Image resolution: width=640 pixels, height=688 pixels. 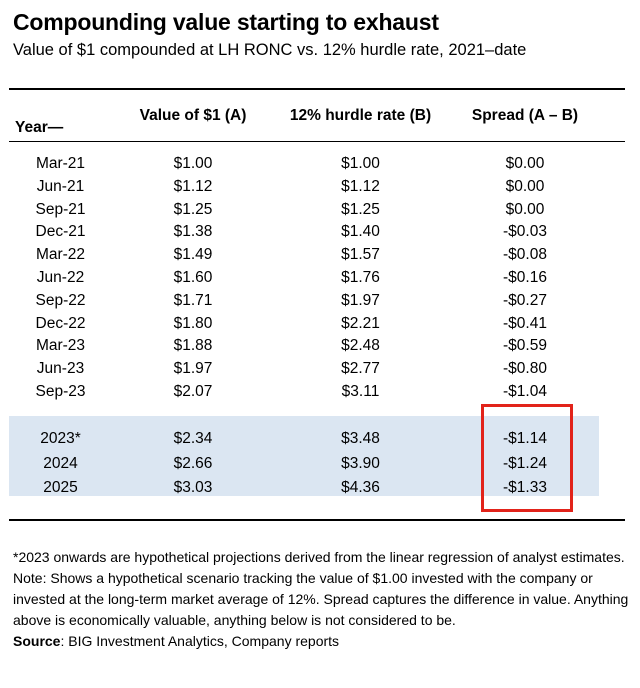 What do you see at coordinates (360, 438) in the screenshot?
I see `cell-hurdle: $3.48` at bounding box center [360, 438].